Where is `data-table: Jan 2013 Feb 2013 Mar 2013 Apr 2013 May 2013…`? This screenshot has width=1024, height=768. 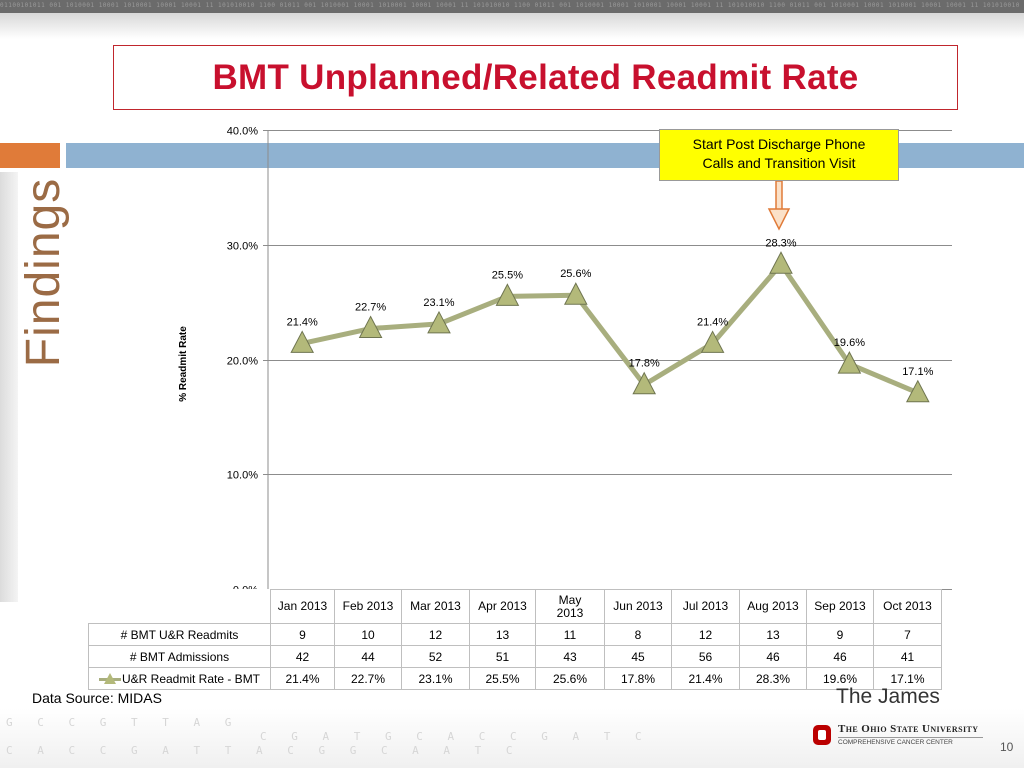
data-table: Jan 2013 Feb 2013 Mar 2013 Apr 2013 May 2013… is located at coordinates (515, 639).